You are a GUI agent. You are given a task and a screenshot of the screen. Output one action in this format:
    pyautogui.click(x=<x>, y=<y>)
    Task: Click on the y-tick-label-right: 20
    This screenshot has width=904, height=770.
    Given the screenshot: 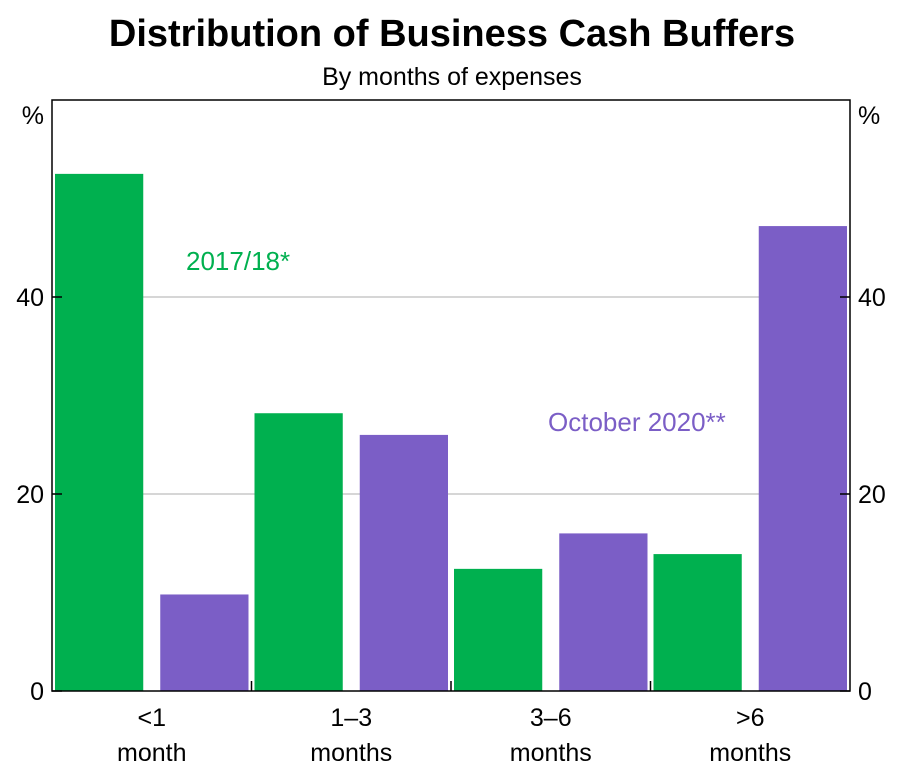 What is the action you would take?
    pyautogui.click(x=872, y=495)
    